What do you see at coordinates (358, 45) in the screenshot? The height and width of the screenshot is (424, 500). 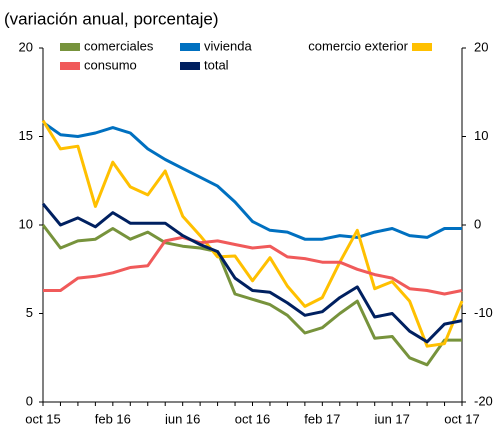 I see `legend-label: comercio exterior` at bounding box center [358, 45].